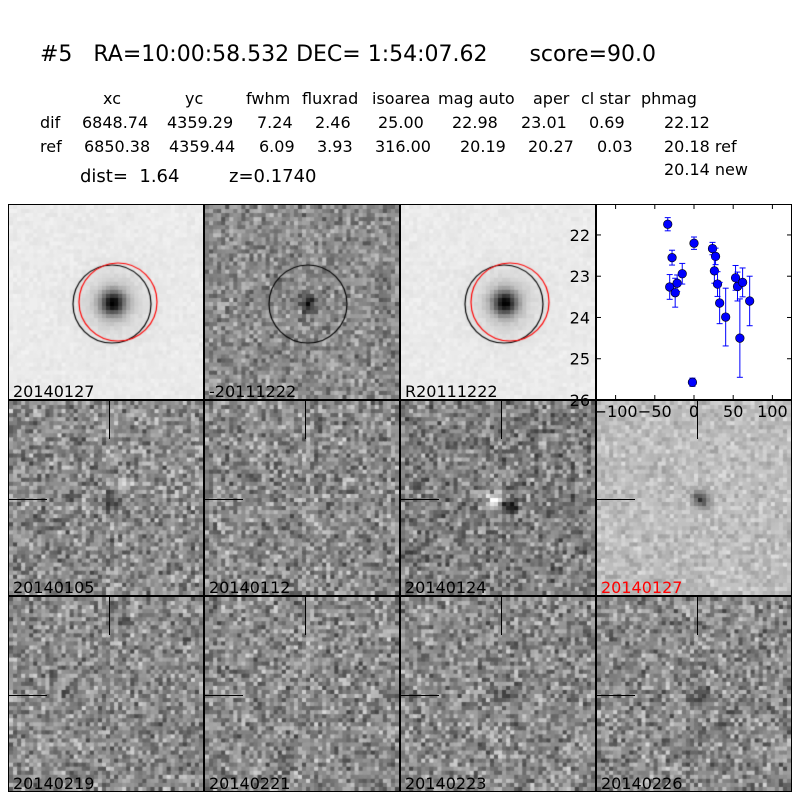  What do you see at coordinates (273, 176) in the screenshot?
I see `redshift-text: z=0.1740` at bounding box center [273, 176].